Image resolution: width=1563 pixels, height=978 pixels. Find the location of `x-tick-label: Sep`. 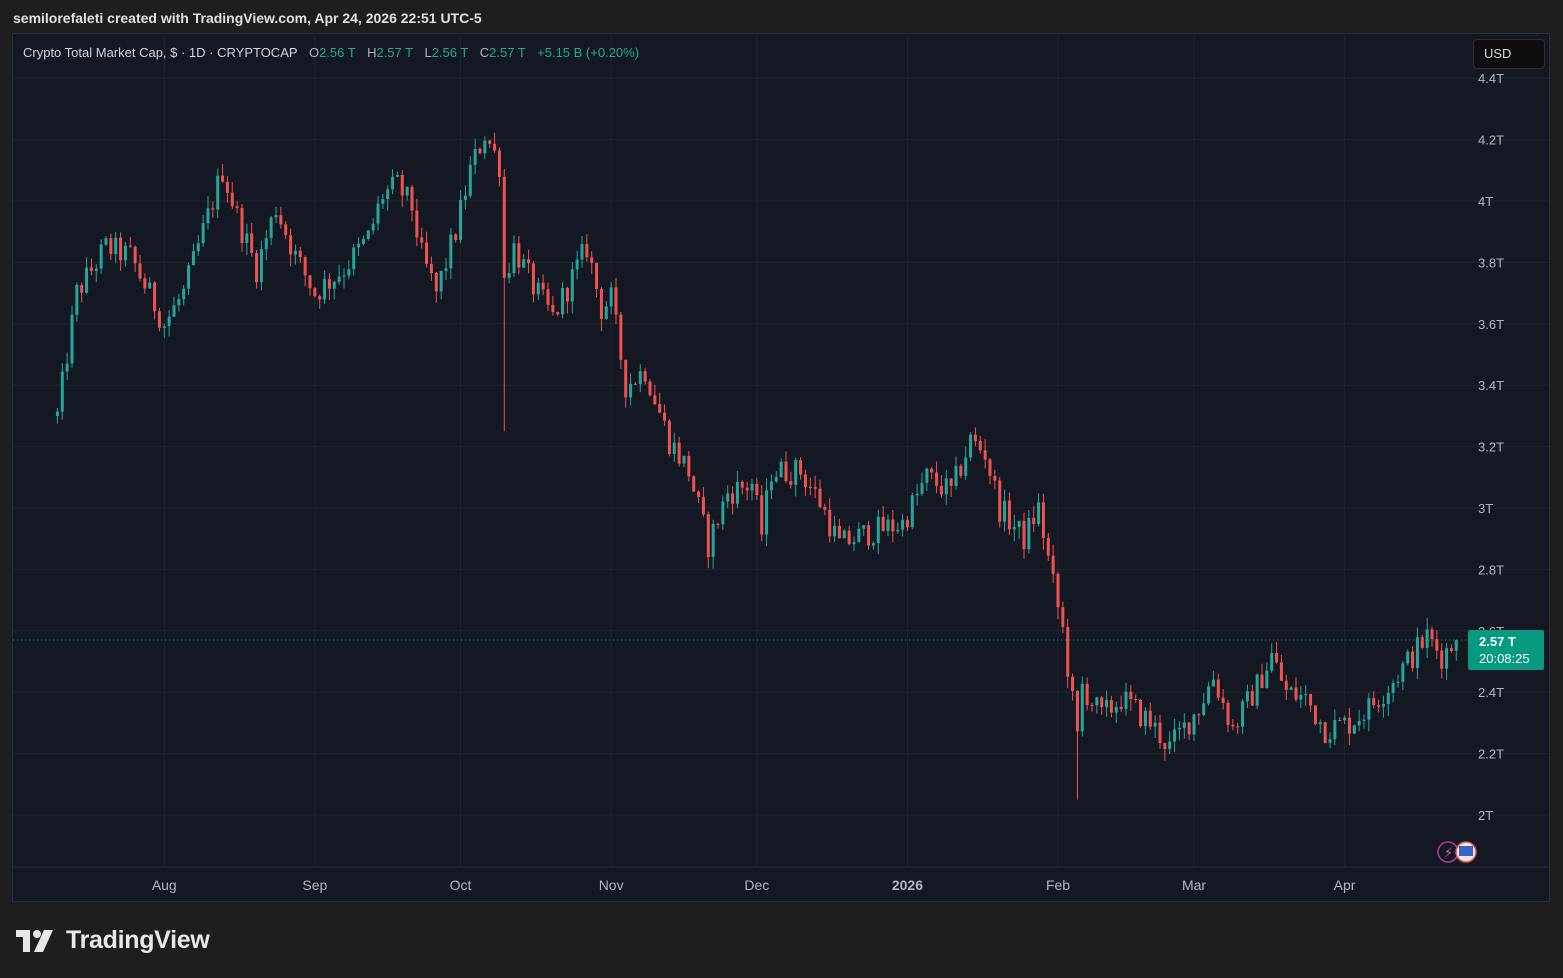

x-tick-label: Sep is located at coordinates (314, 885).